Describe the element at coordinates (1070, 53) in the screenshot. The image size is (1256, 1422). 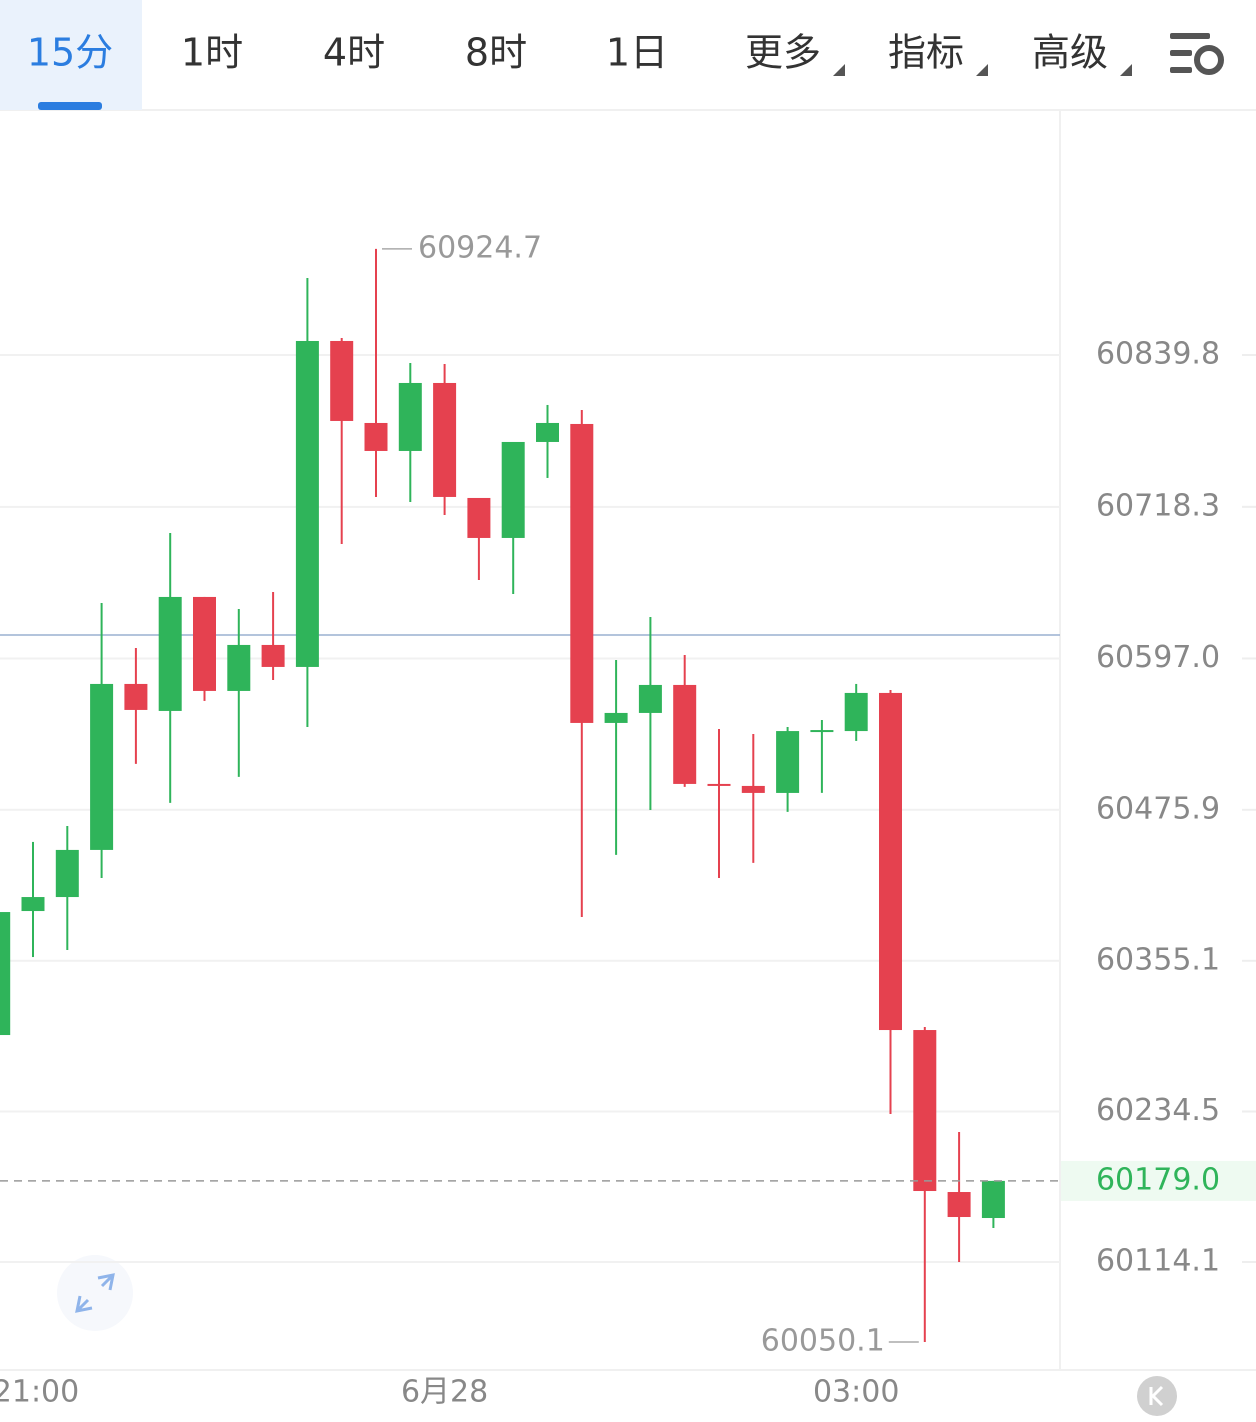
I see `tab: 高级` at that location.